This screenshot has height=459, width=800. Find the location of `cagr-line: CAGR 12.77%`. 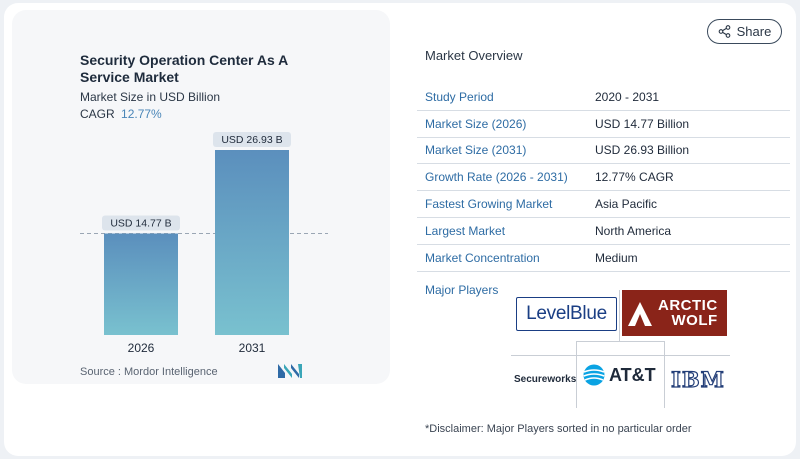

cagr-line: CAGR 12.77% is located at coordinates (121, 114).